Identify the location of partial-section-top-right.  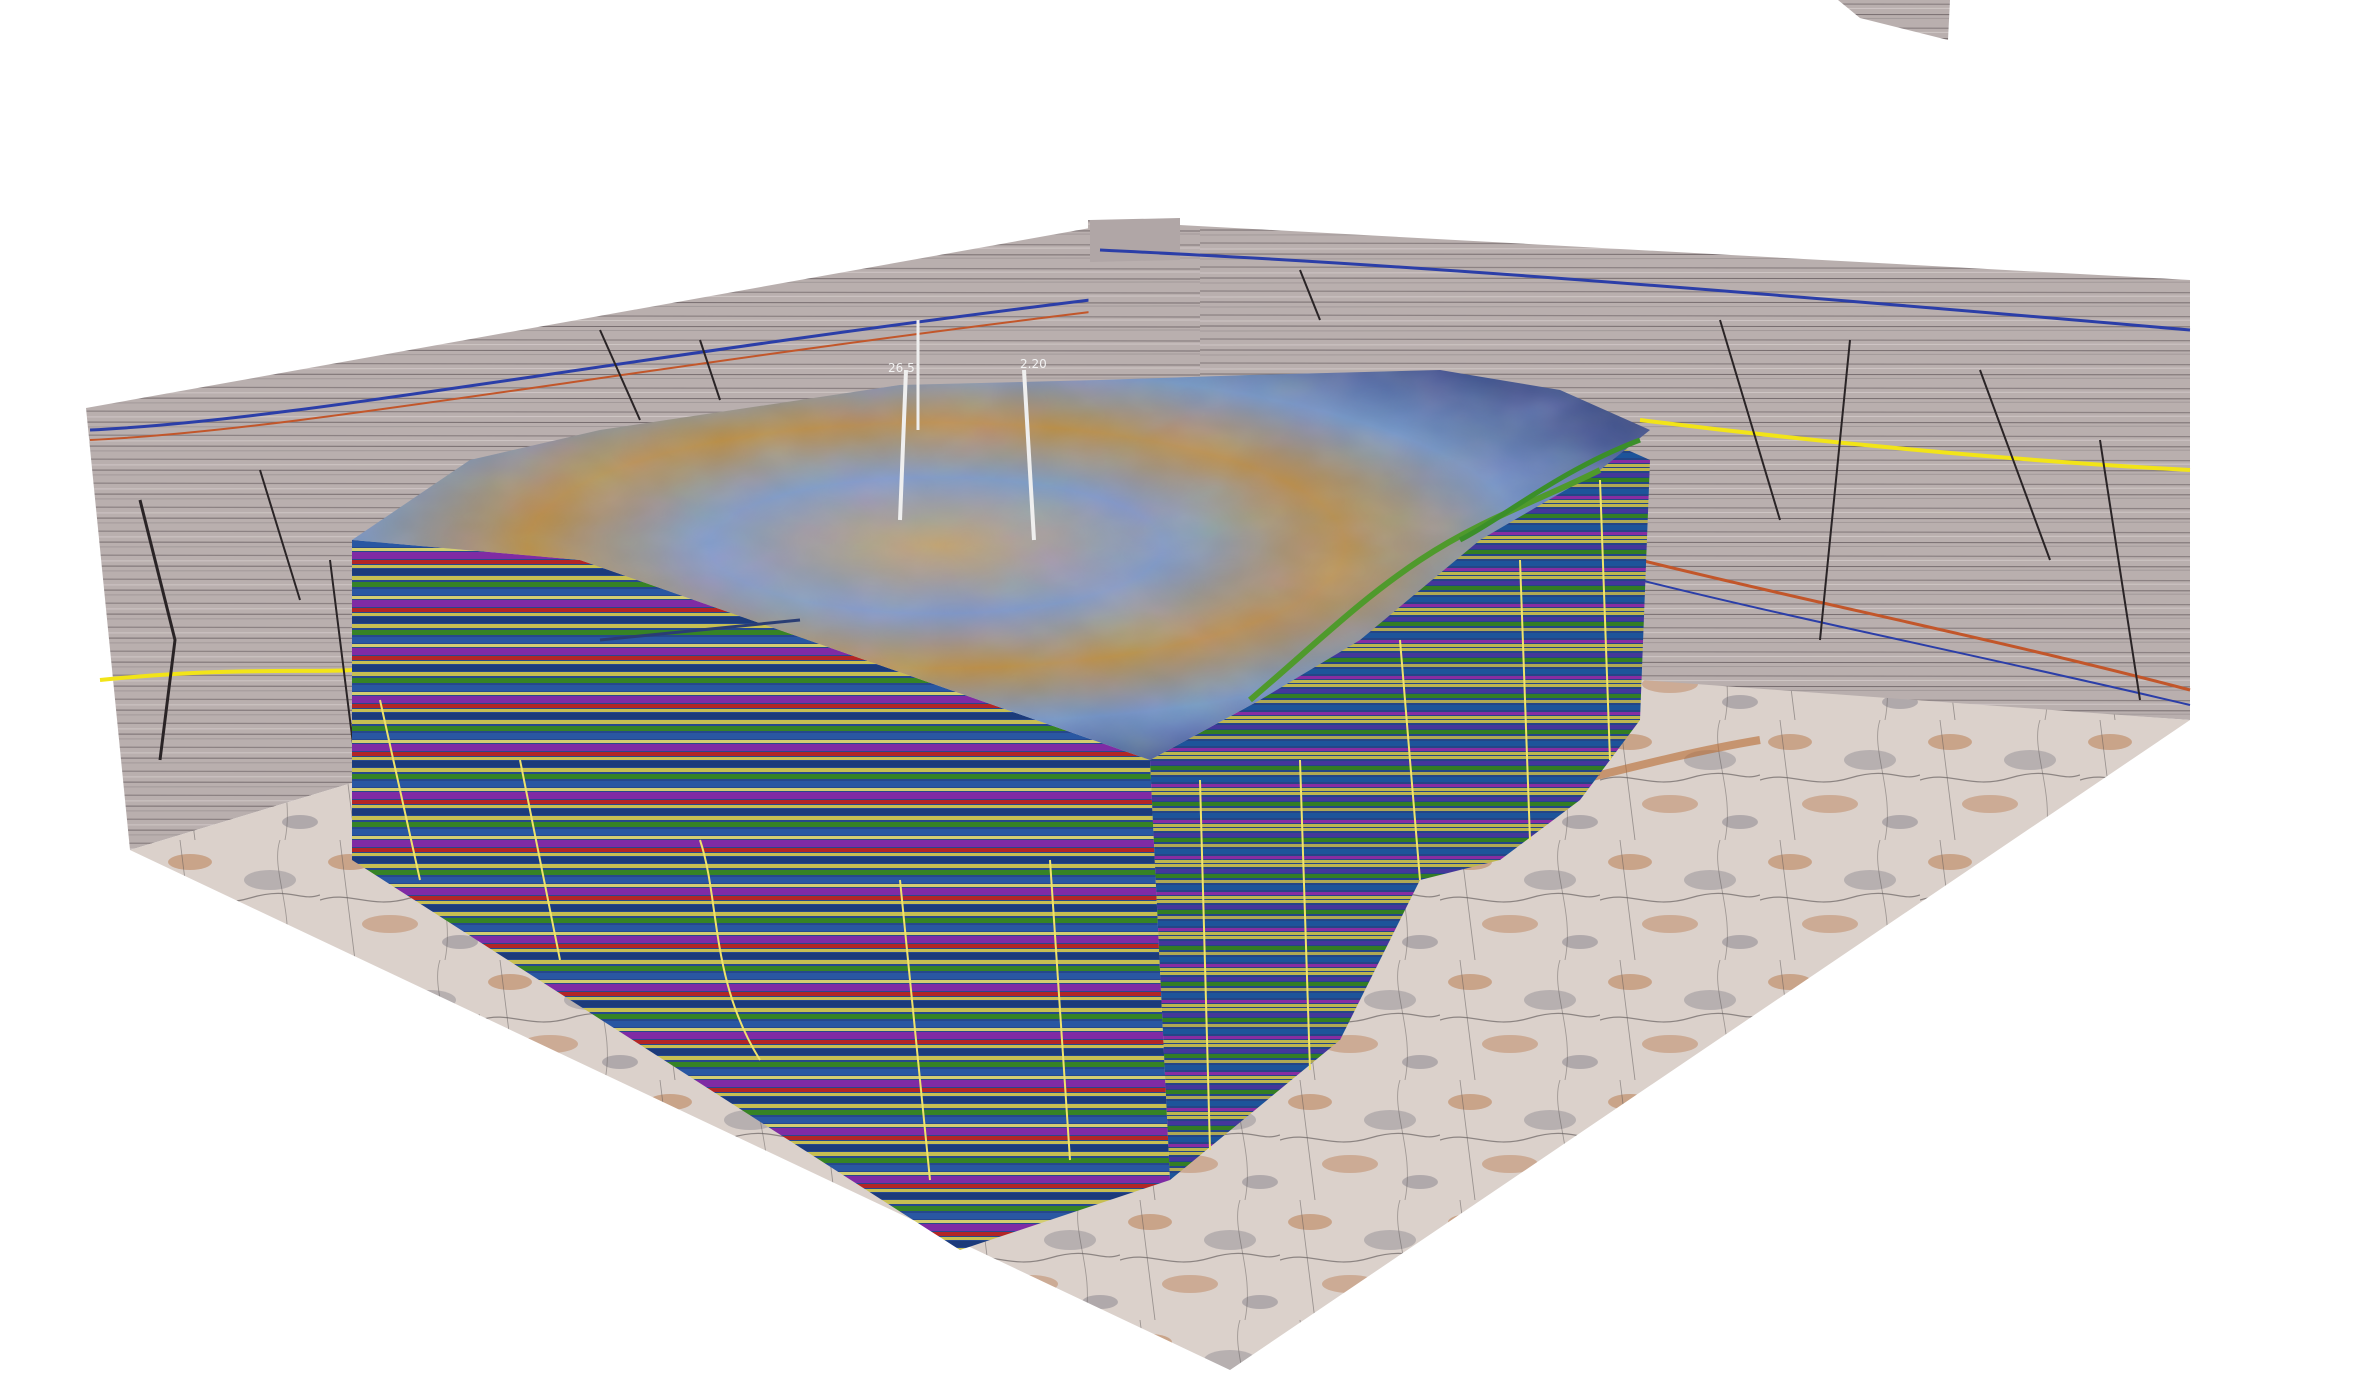
(1894, 20).